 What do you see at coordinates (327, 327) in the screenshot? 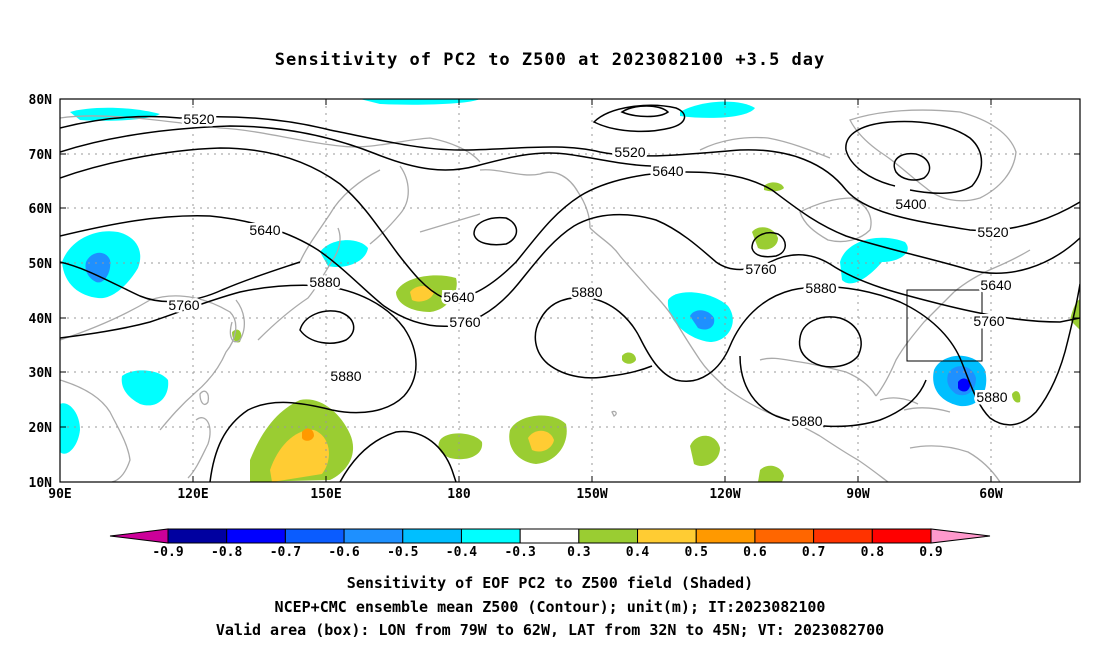
I see `contour-5880-loop-wpac` at bounding box center [327, 327].